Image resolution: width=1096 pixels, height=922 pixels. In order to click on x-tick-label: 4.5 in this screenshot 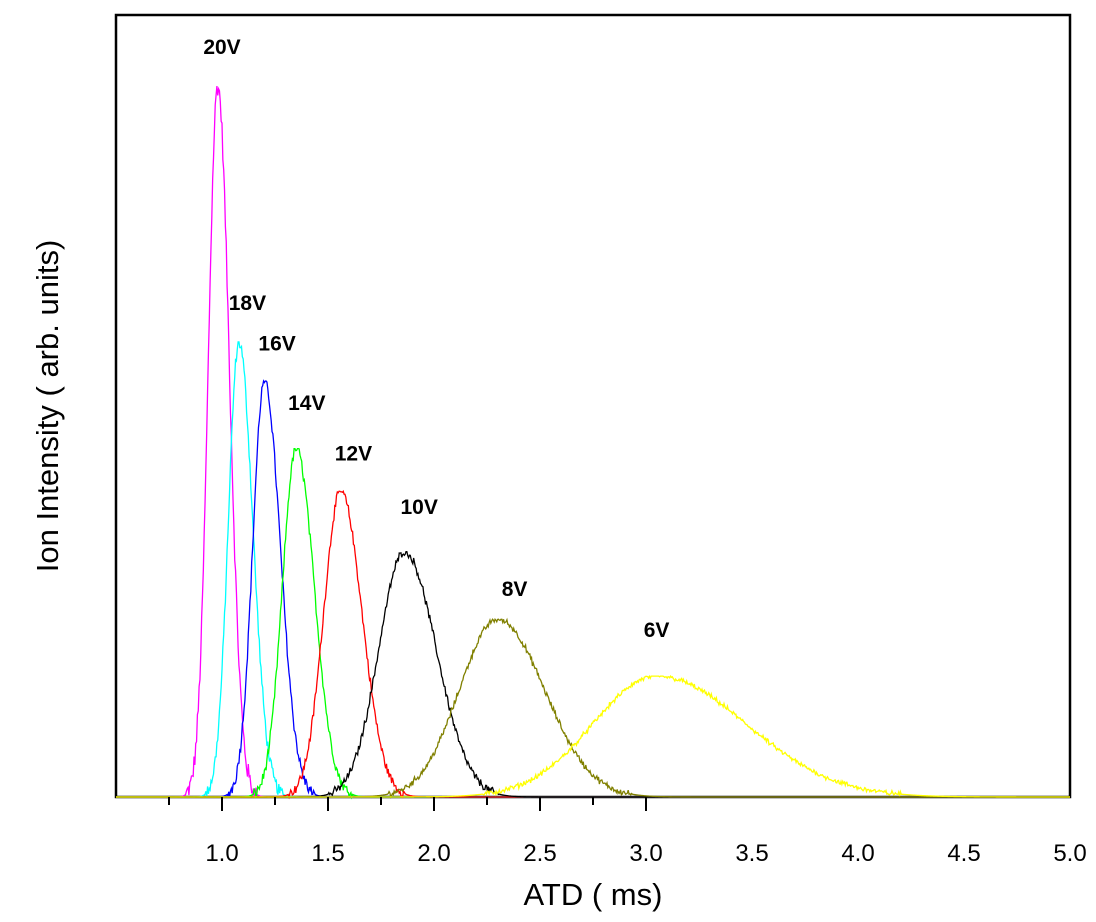, I will do `click(963, 853)`.